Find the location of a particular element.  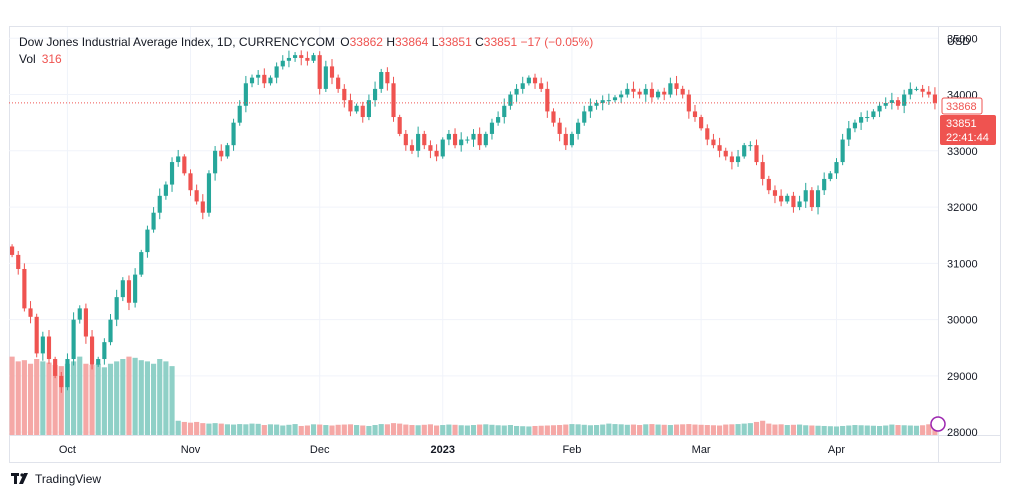

last-price-label: 33851 is located at coordinates (961, 124).